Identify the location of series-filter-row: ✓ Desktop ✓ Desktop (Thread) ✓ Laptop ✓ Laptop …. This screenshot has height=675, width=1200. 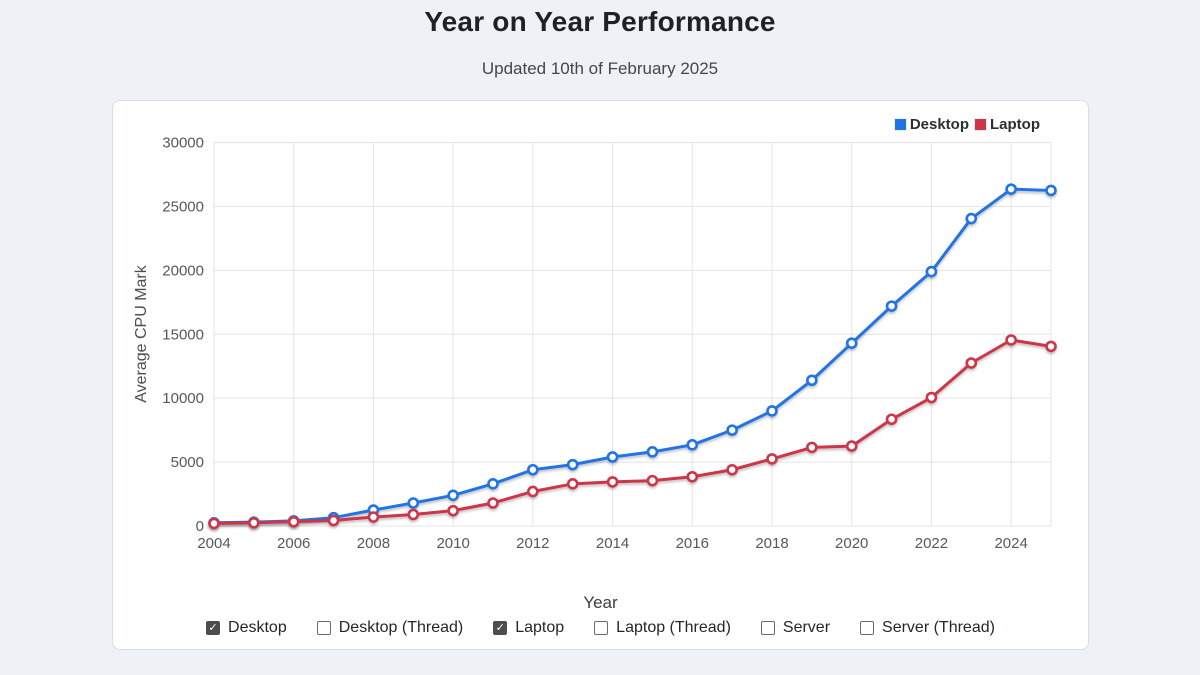
(600, 628).